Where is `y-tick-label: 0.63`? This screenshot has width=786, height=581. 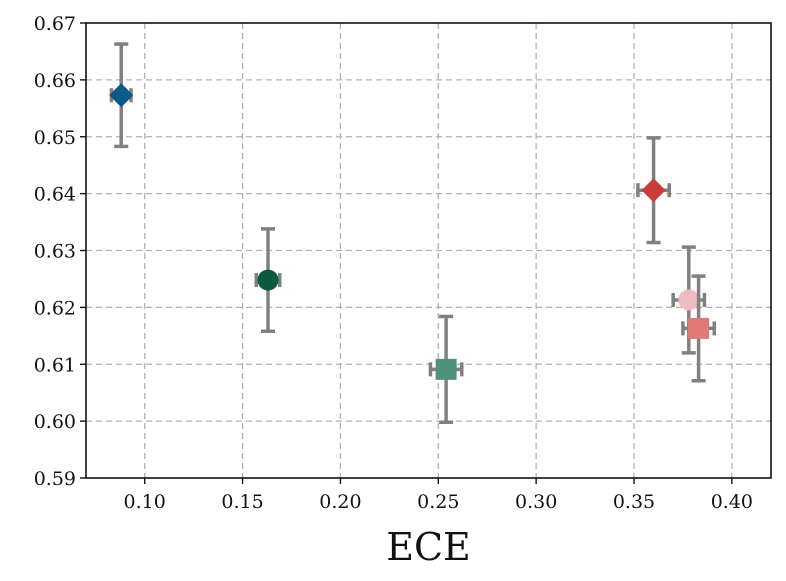 y-tick-label: 0.63 is located at coordinates (55, 252).